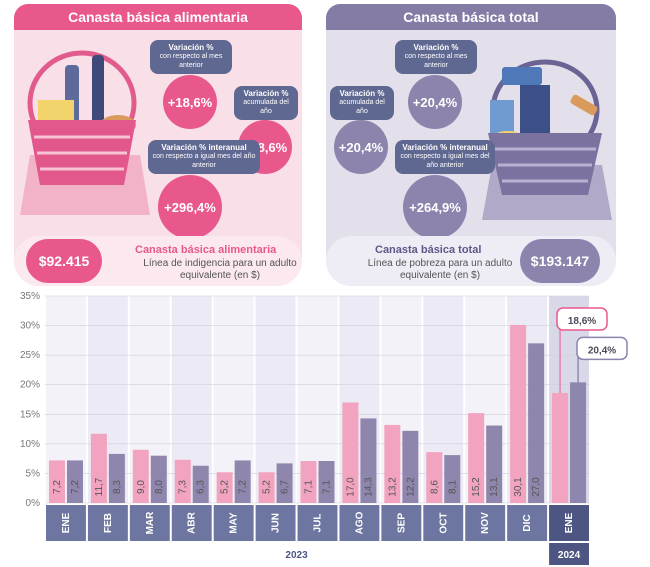  What do you see at coordinates (410, 487) in the screenshot?
I see `value-label: 12,2` at bounding box center [410, 487].